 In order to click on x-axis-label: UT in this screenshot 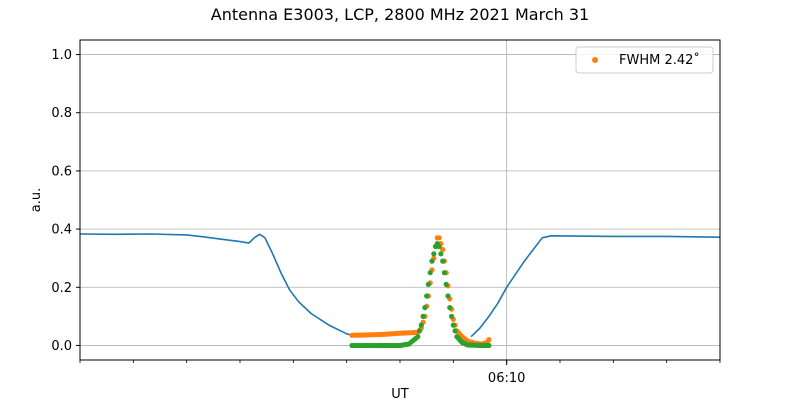, I will do `click(400, 393)`.